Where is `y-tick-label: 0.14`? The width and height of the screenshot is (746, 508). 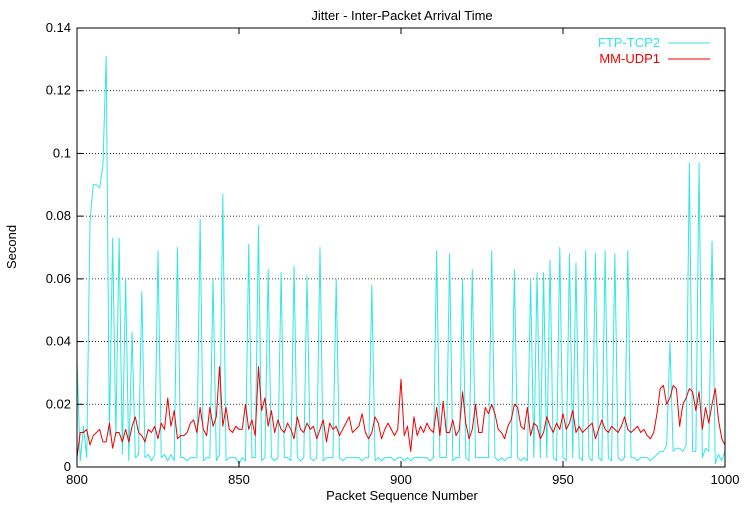
y-tick-label: 0.14 is located at coordinates (58, 27).